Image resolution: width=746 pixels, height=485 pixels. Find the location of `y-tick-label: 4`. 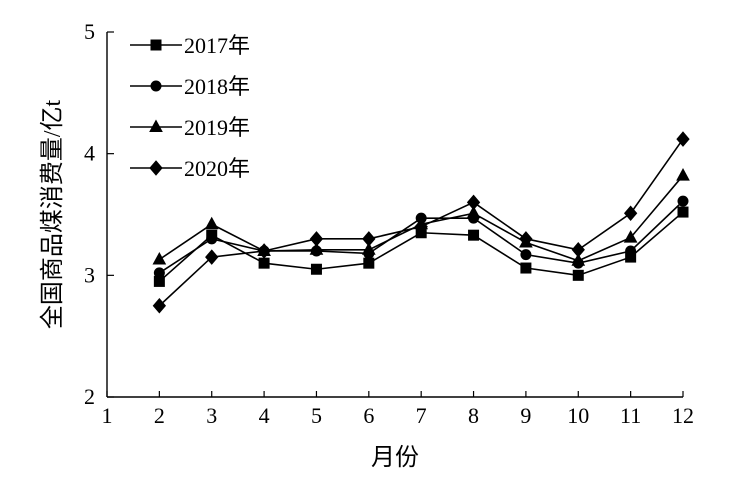

y-tick-label: 4 is located at coordinates (89, 153).